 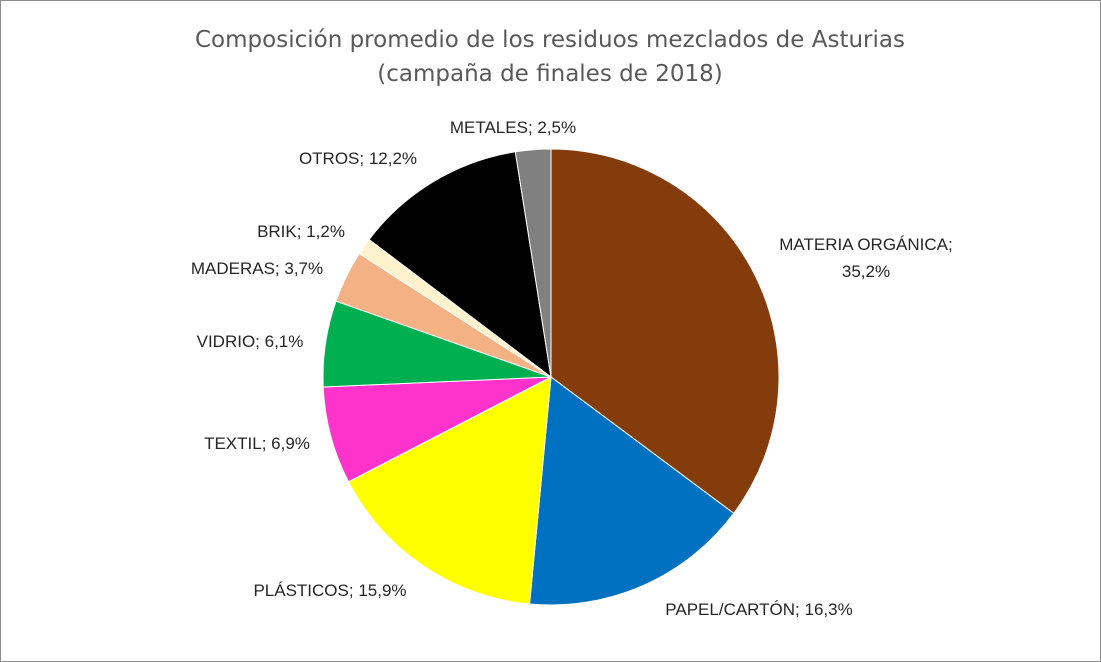 What do you see at coordinates (758, 609) in the screenshot?
I see `slice-label-papel-carton: PAPEL/CARTÓN; 16,3%` at bounding box center [758, 609].